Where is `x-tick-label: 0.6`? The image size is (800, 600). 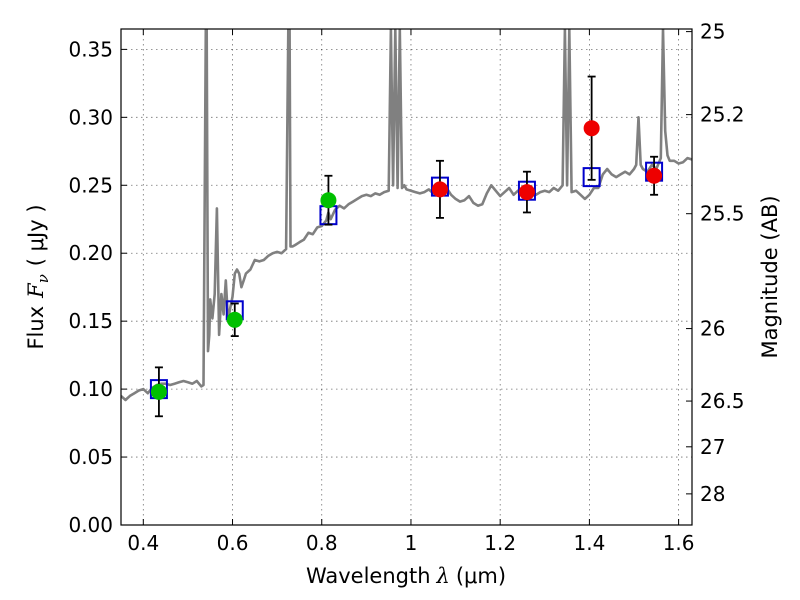
x-tick-label: 0.6 is located at coordinates (233, 543).